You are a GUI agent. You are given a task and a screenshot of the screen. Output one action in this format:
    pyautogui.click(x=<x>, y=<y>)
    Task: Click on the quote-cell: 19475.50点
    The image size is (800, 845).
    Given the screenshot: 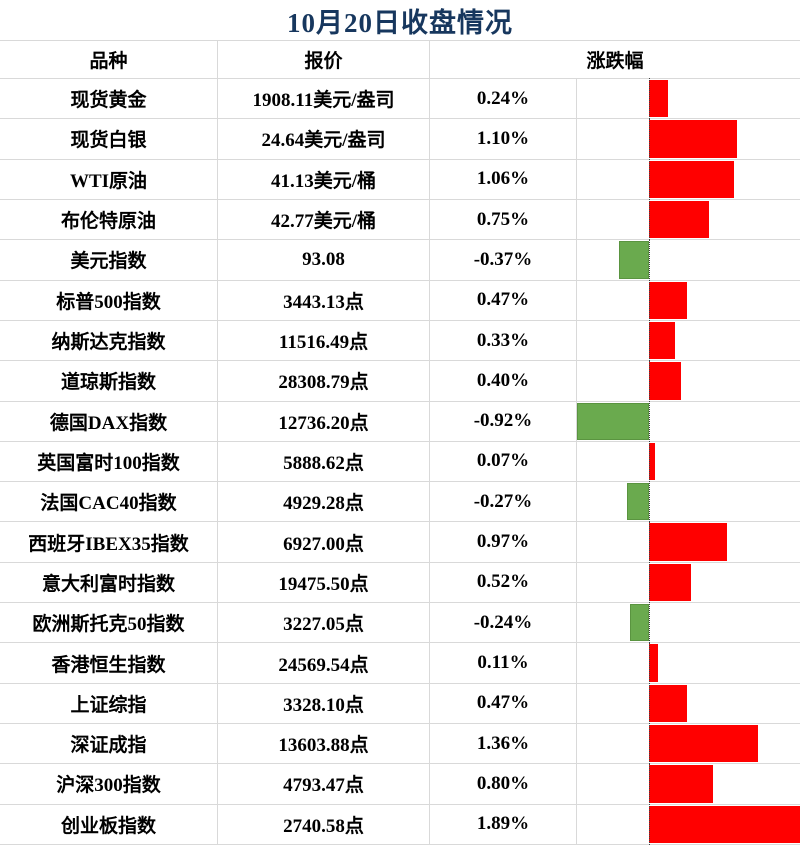 What is the action you would take?
    pyautogui.click(x=324, y=582)
    